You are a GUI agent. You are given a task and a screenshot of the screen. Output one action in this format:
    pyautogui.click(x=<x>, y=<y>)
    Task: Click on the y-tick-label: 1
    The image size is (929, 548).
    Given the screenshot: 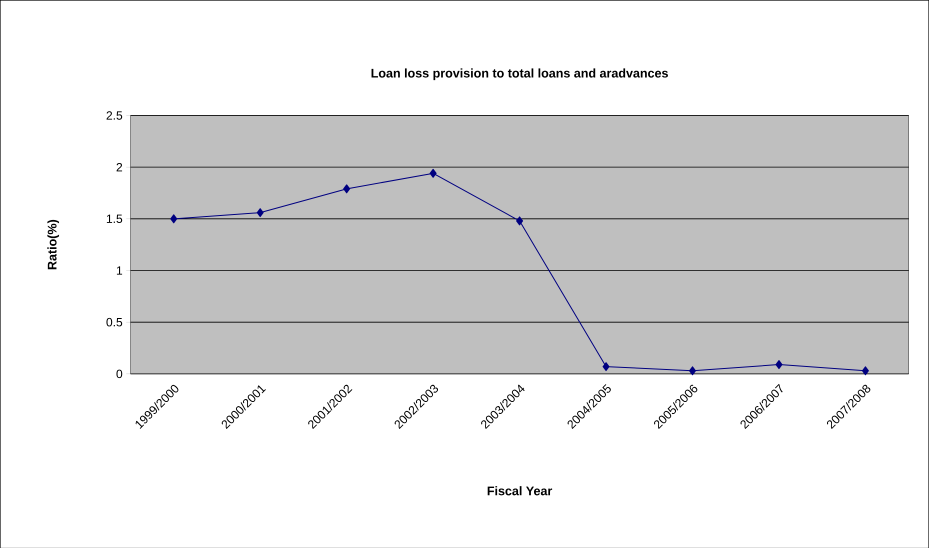 What is the action you would take?
    pyautogui.click(x=119, y=270)
    